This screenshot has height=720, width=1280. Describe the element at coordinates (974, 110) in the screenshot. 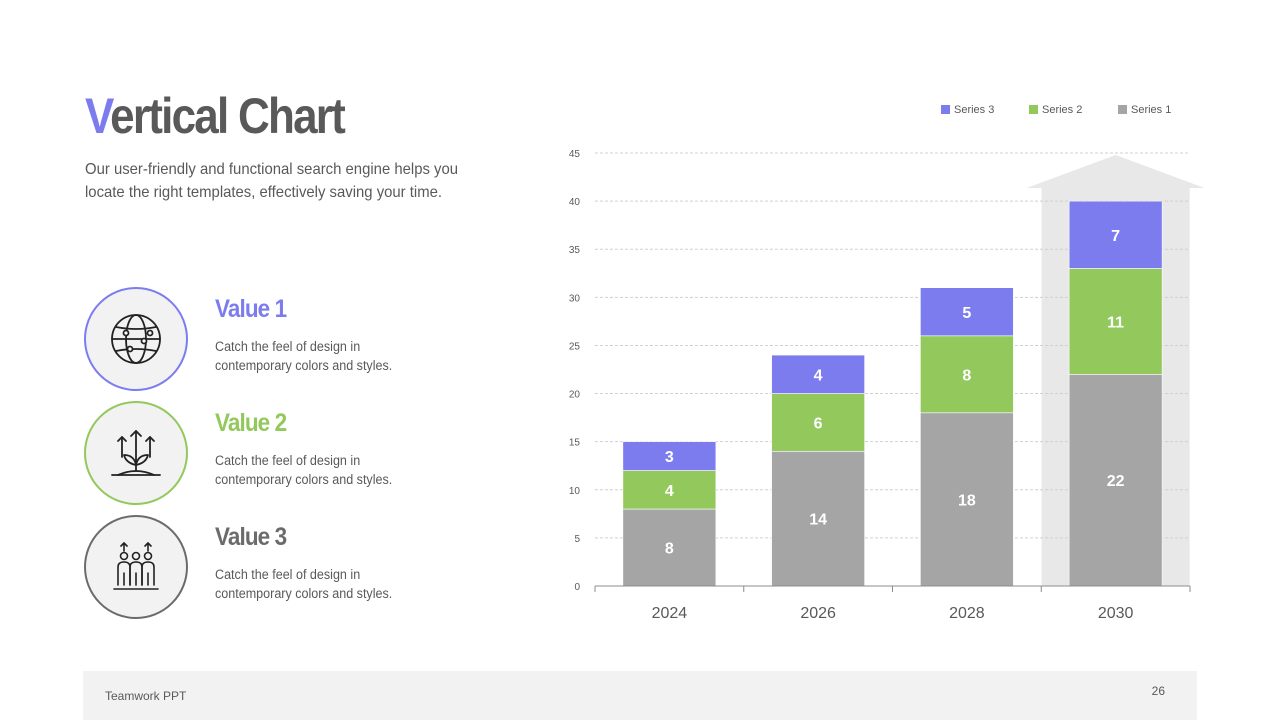

I see `legend-label: Series 3` at that location.